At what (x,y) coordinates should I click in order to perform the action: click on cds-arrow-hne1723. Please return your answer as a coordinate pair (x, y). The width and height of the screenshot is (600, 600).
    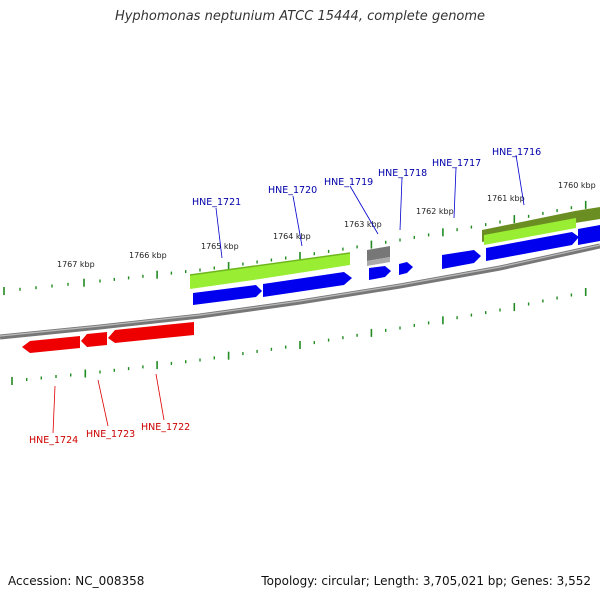
    Looking at the image, I should click on (94, 339).